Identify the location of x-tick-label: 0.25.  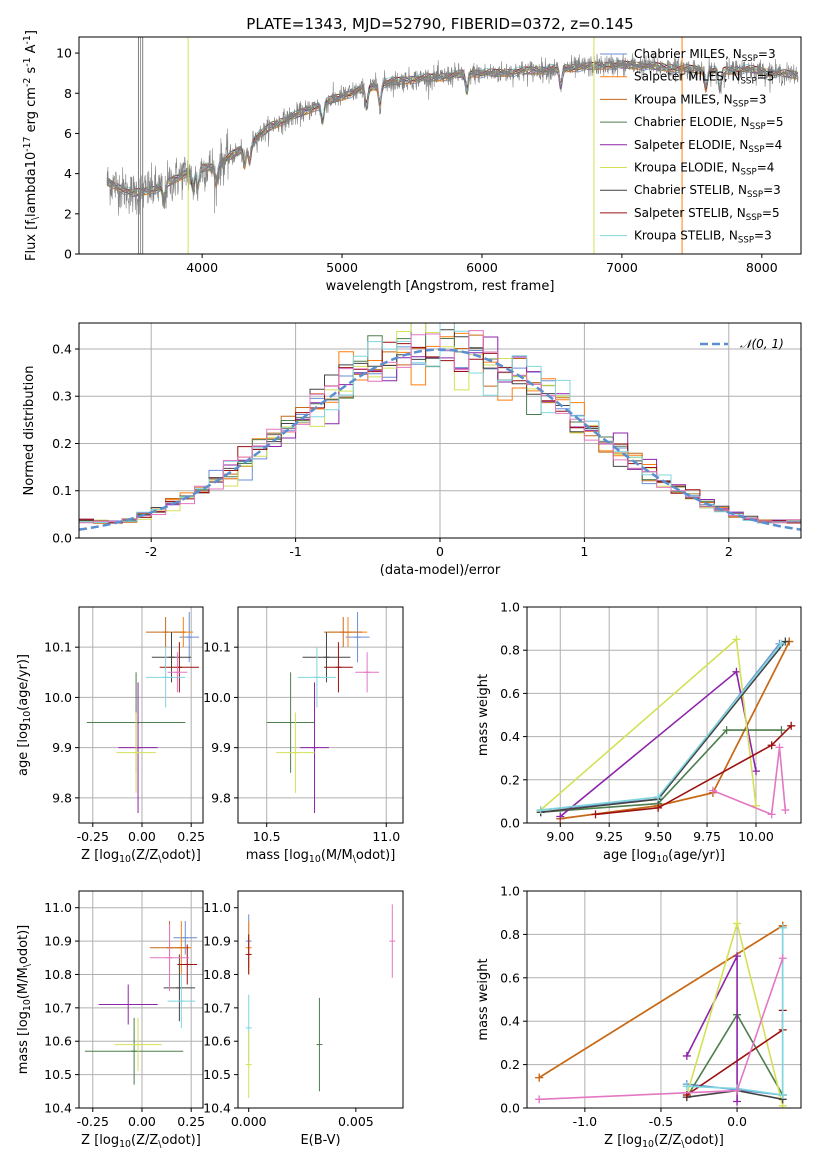
(191, 836).